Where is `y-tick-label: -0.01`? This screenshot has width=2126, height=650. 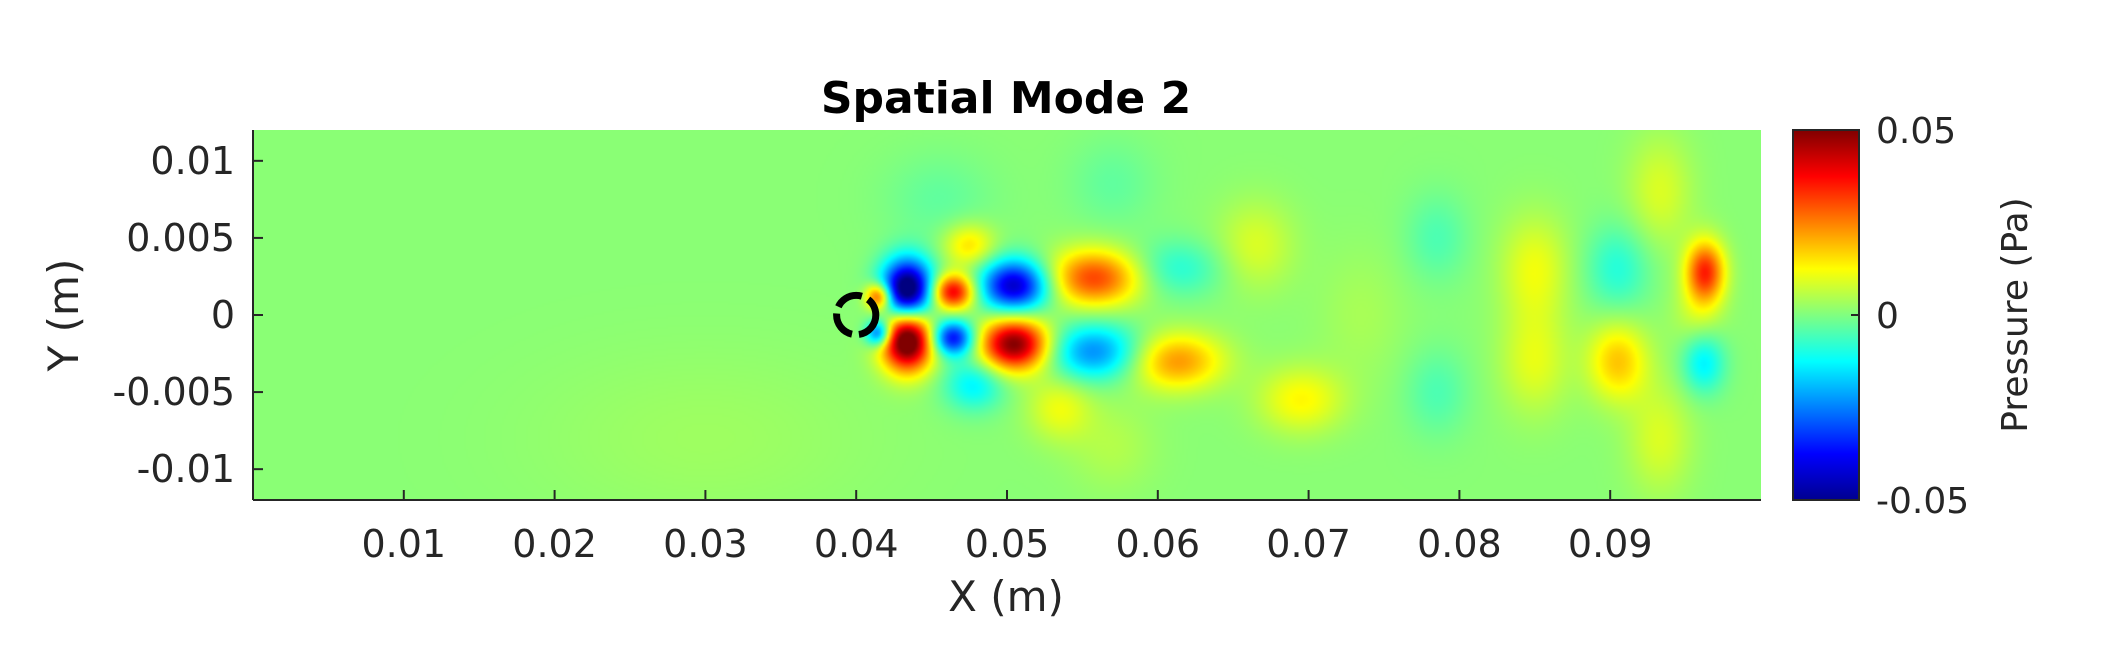 y-tick-label: -0.01 is located at coordinates (186, 469).